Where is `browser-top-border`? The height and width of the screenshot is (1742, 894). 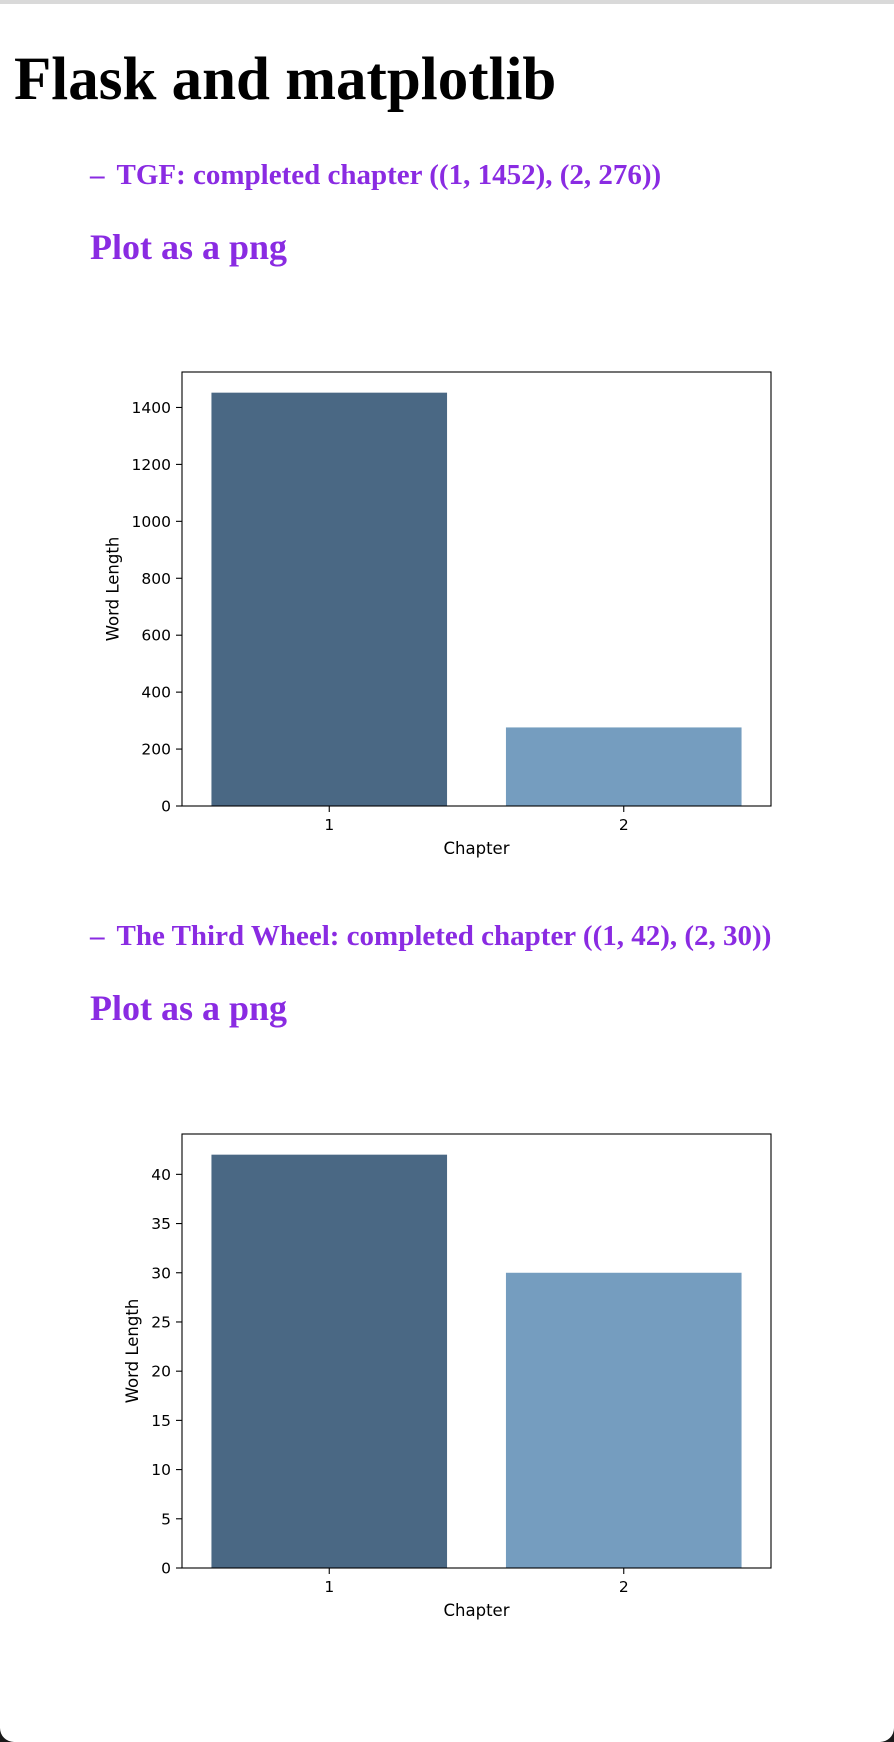 browser-top-border is located at coordinates (447, 2).